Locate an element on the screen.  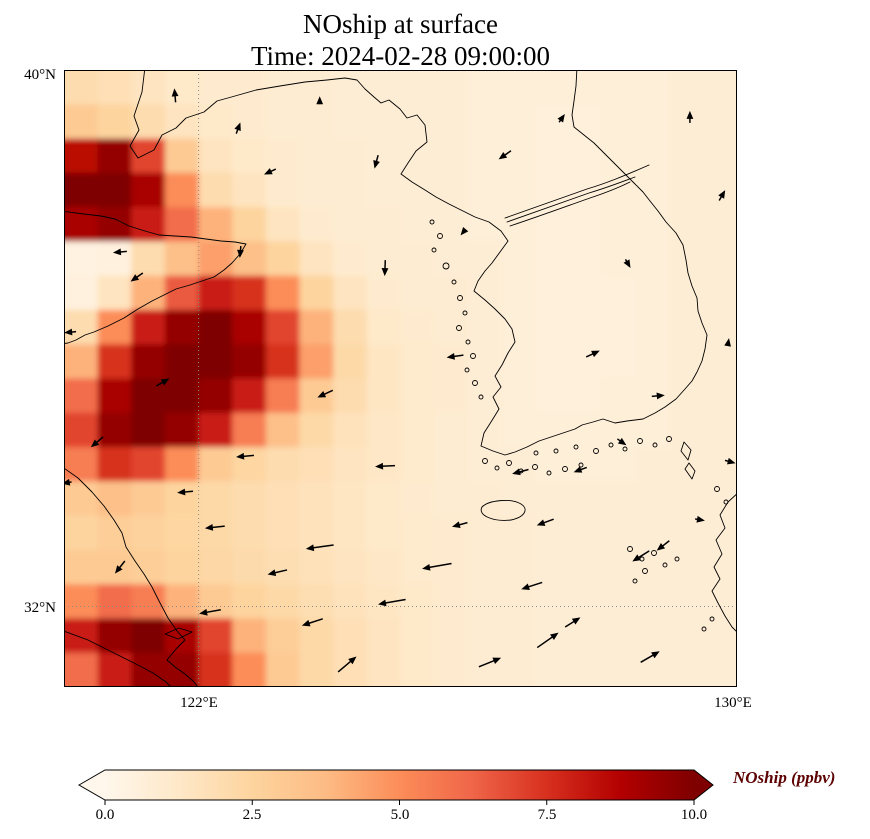
coastline-shandong is located at coordinates (155, 277).